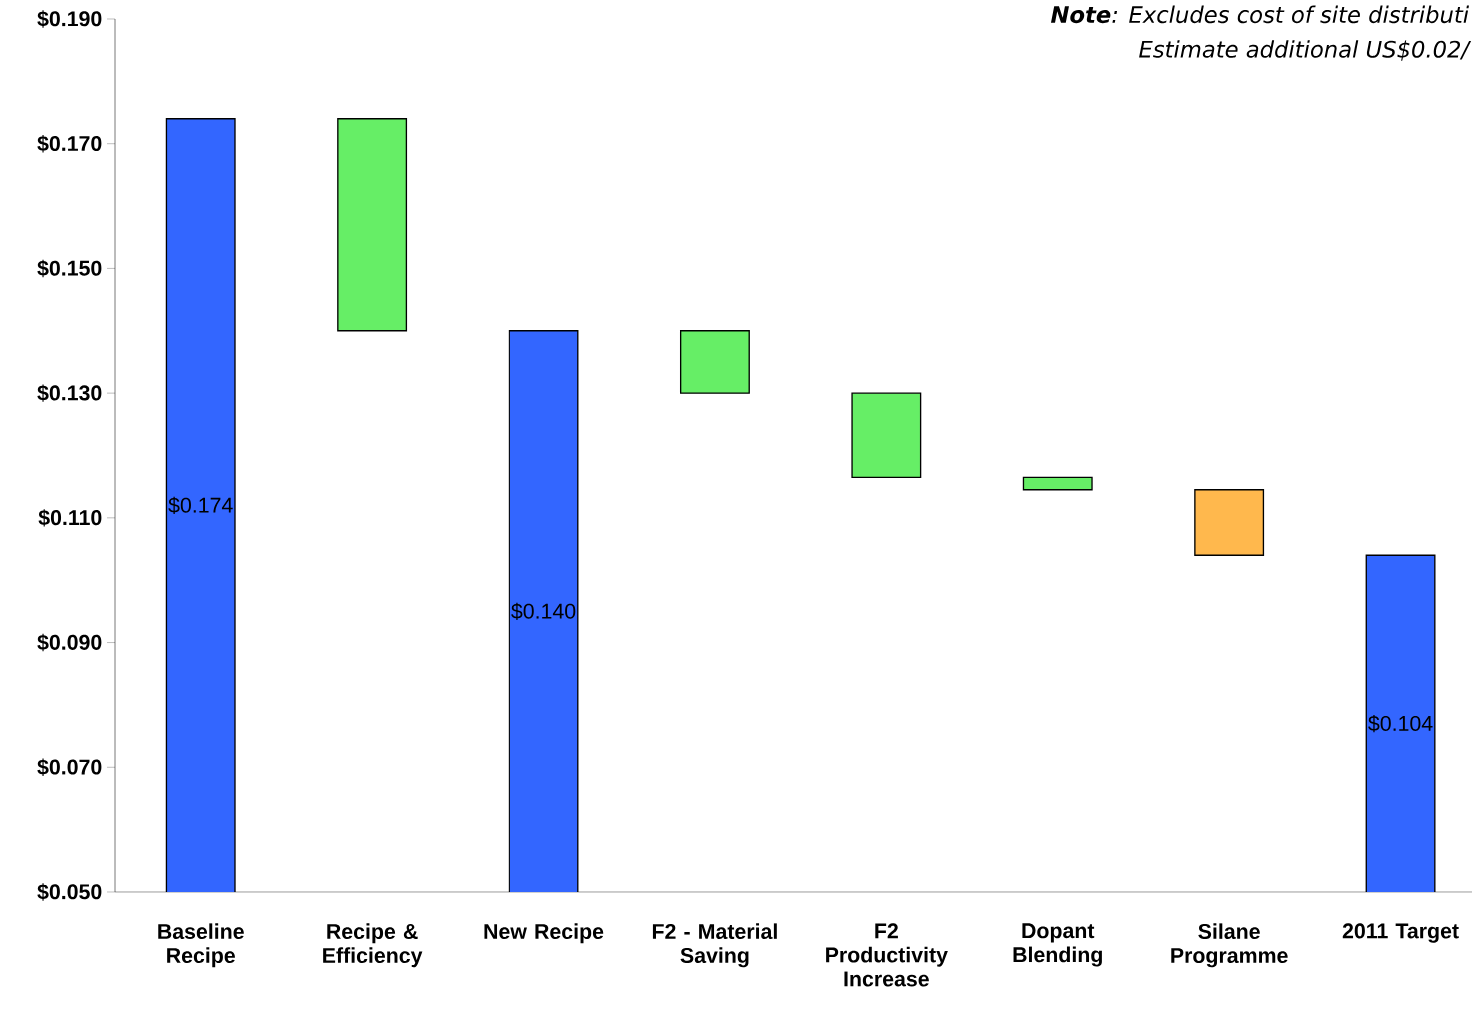 The image size is (1472, 1011). Describe the element at coordinates (69, 393) in the screenshot. I see `y-tick-label: $0.130` at that location.